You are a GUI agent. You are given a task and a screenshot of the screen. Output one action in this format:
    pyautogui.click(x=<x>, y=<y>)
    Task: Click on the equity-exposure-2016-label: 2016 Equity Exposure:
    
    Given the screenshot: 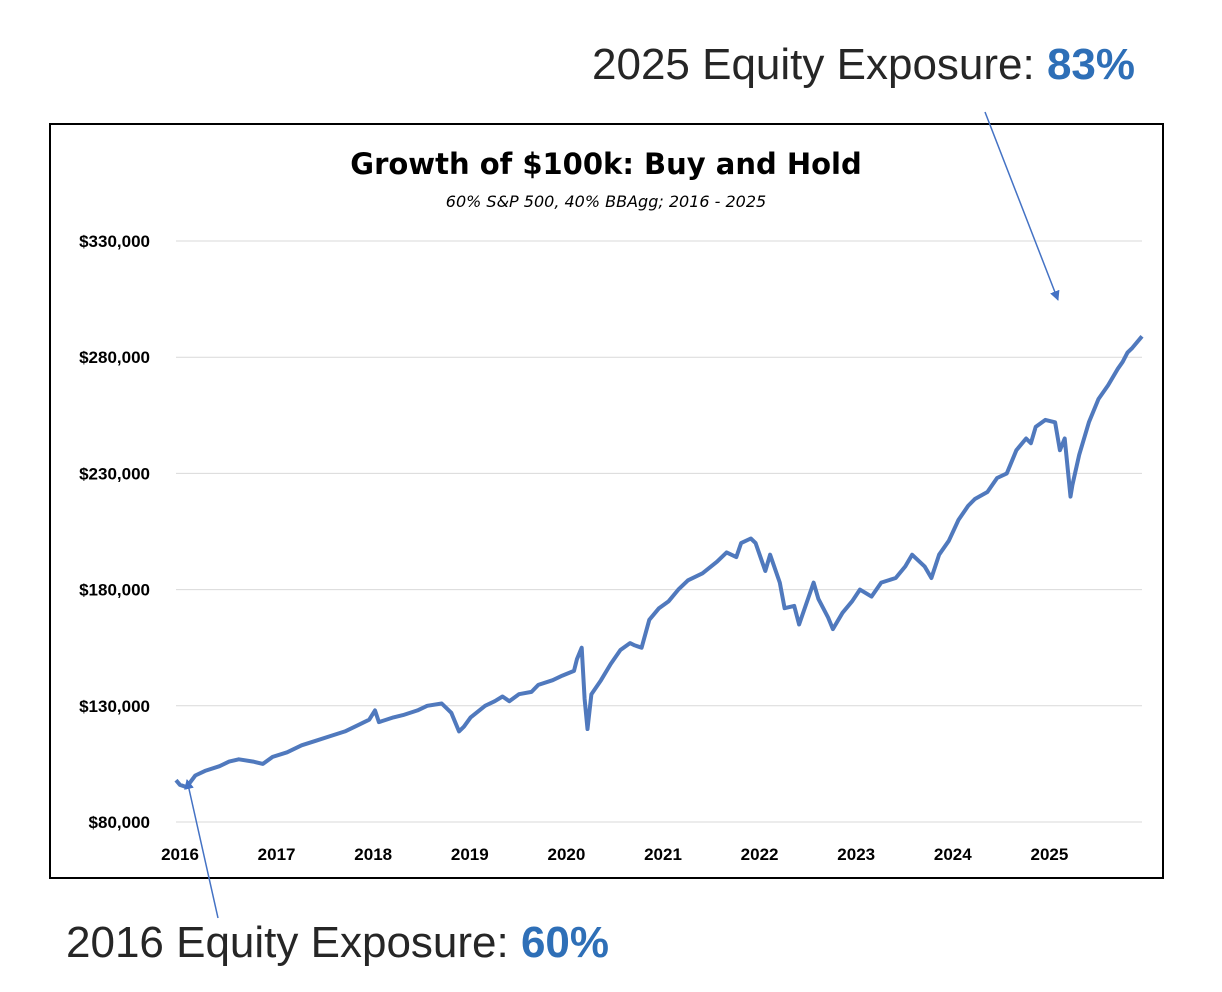 What is the action you would take?
    pyautogui.click(x=293, y=942)
    